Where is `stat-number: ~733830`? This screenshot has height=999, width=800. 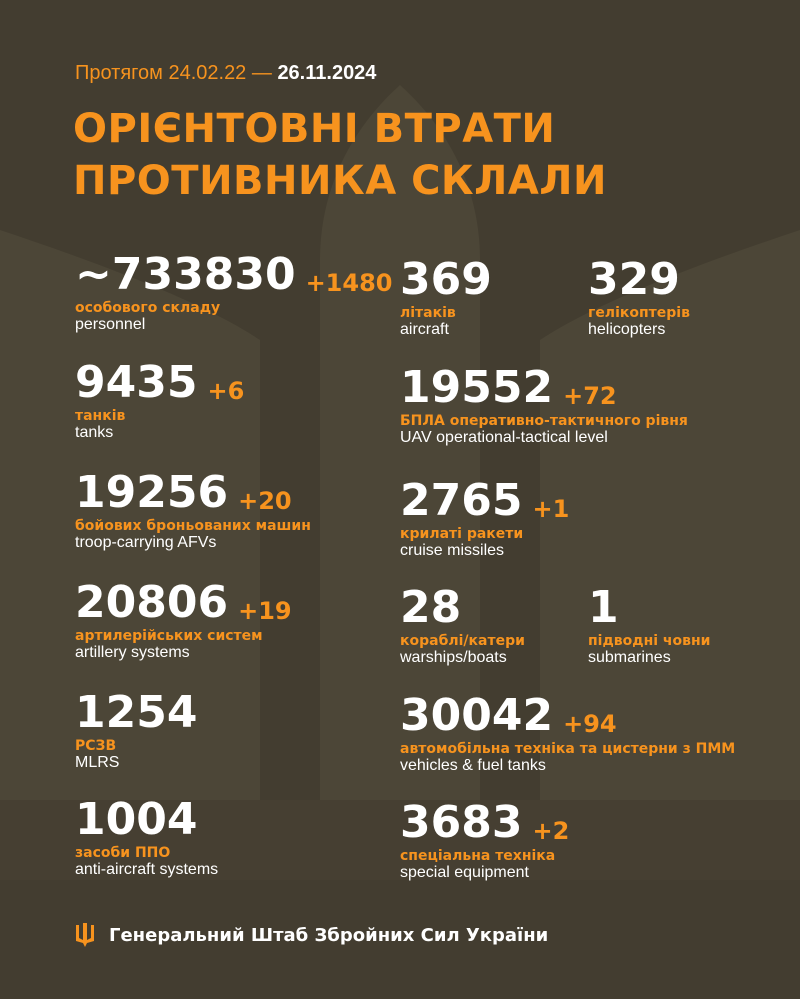
stat-number: ~733830 is located at coordinates (185, 274).